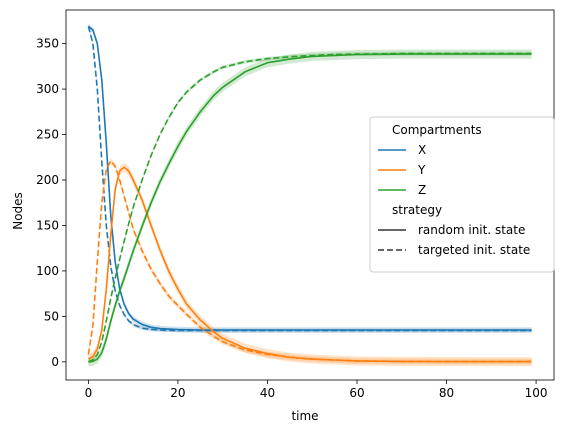 This screenshot has width=571, height=432. What do you see at coordinates (304, 416) in the screenshot?
I see `x-axis-label: time` at bounding box center [304, 416].